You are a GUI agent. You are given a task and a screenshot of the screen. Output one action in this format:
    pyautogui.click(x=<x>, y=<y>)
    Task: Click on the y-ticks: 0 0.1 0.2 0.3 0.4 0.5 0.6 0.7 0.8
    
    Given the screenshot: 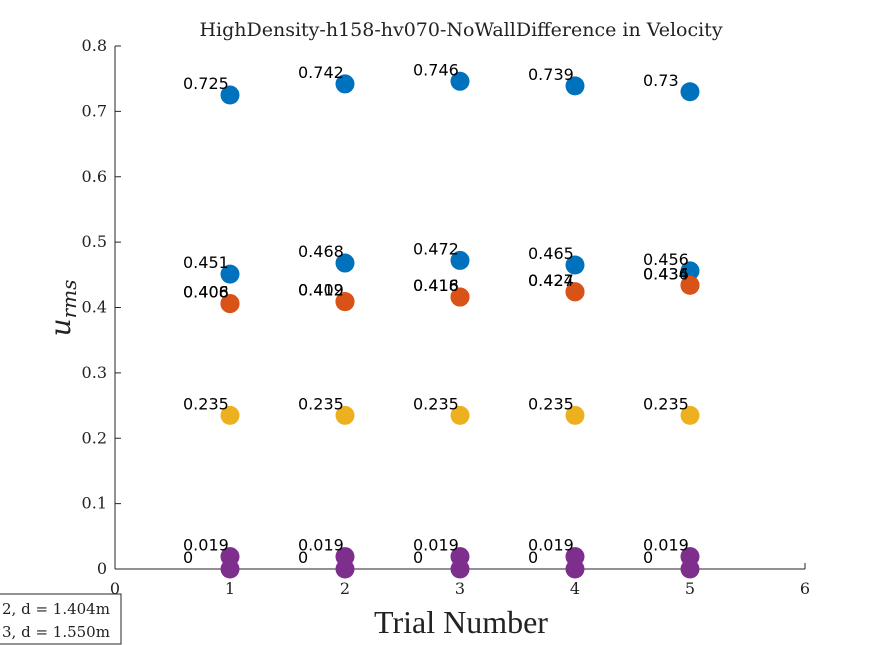 What is the action you would take?
    pyautogui.click(x=101, y=307)
    